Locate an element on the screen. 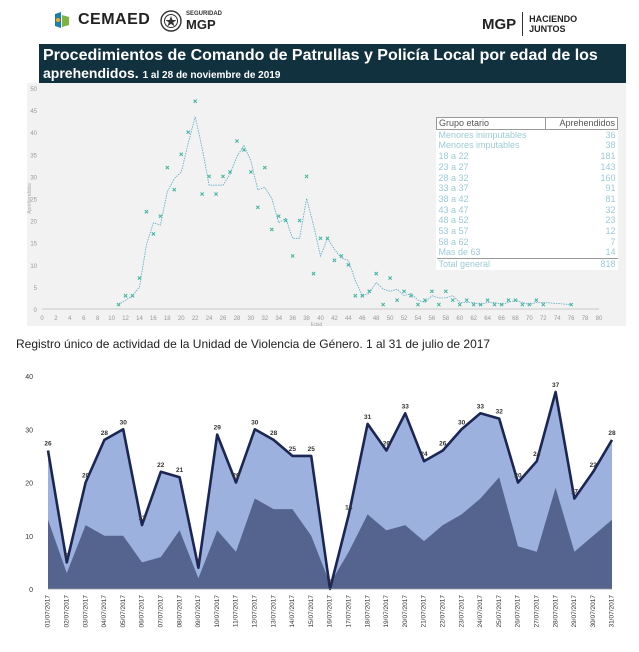  table-cell-label: Menores imputables is located at coordinates (479, 145).